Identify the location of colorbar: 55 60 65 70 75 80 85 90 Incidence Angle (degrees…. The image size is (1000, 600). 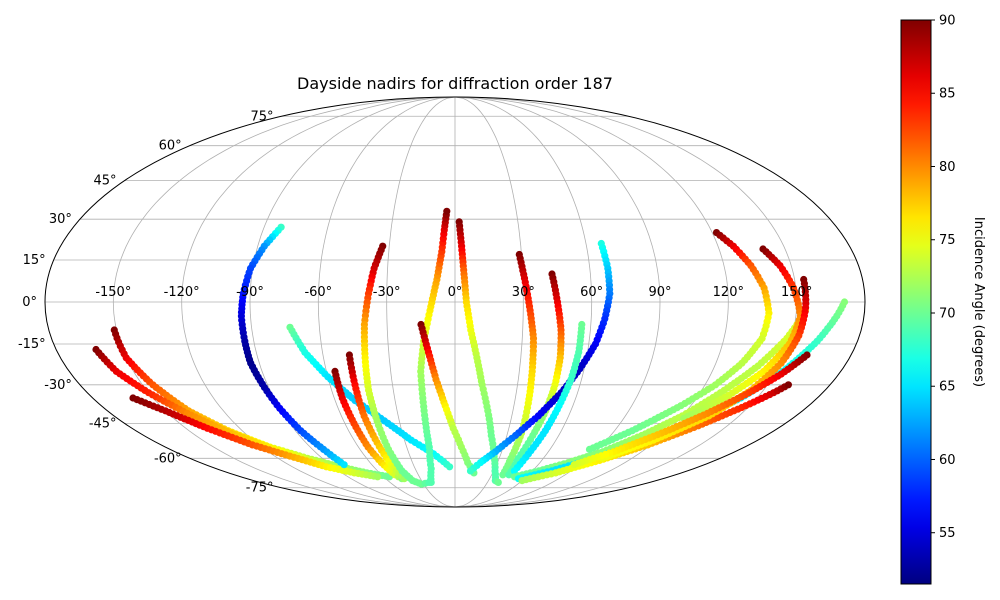
(943, 299).